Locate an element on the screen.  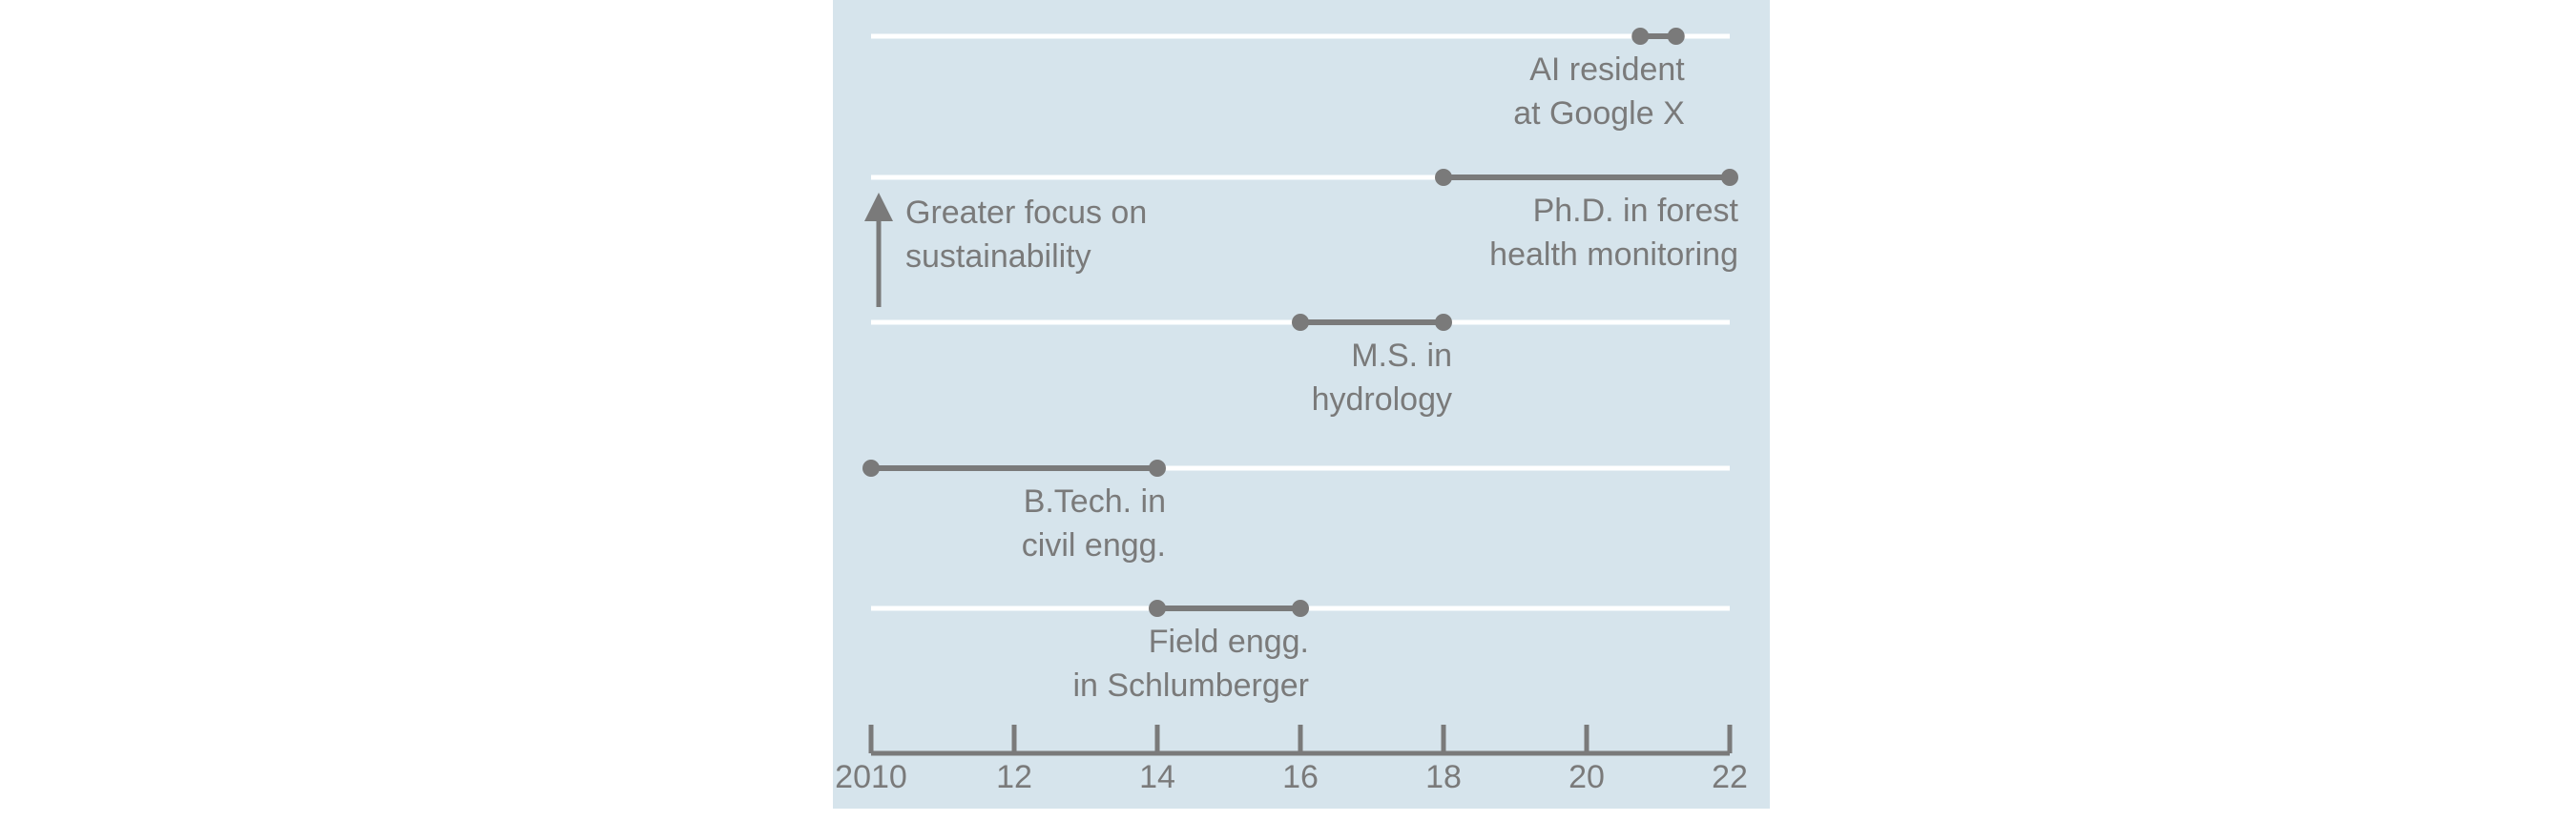
track-label-5-line-1: Field engg. is located at coordinates (1229, 642).